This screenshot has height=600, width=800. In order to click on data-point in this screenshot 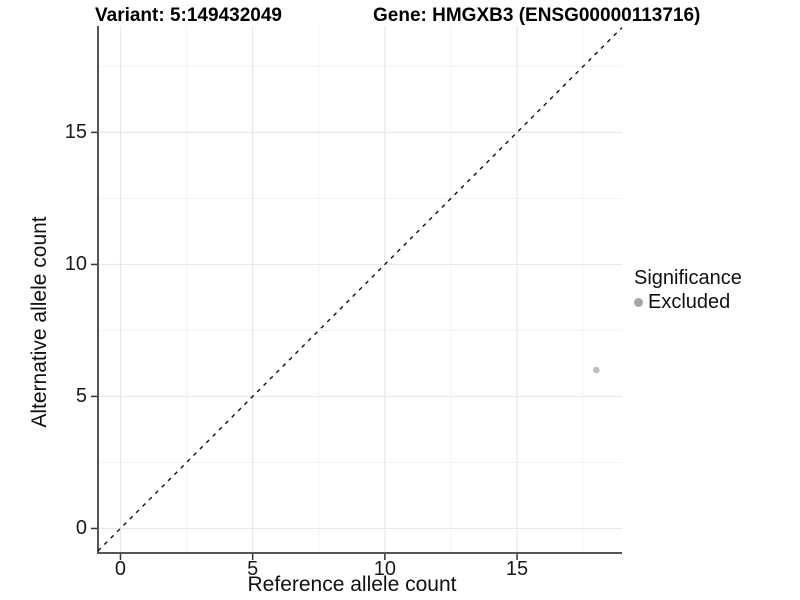, I will do `click(596, 370)`.